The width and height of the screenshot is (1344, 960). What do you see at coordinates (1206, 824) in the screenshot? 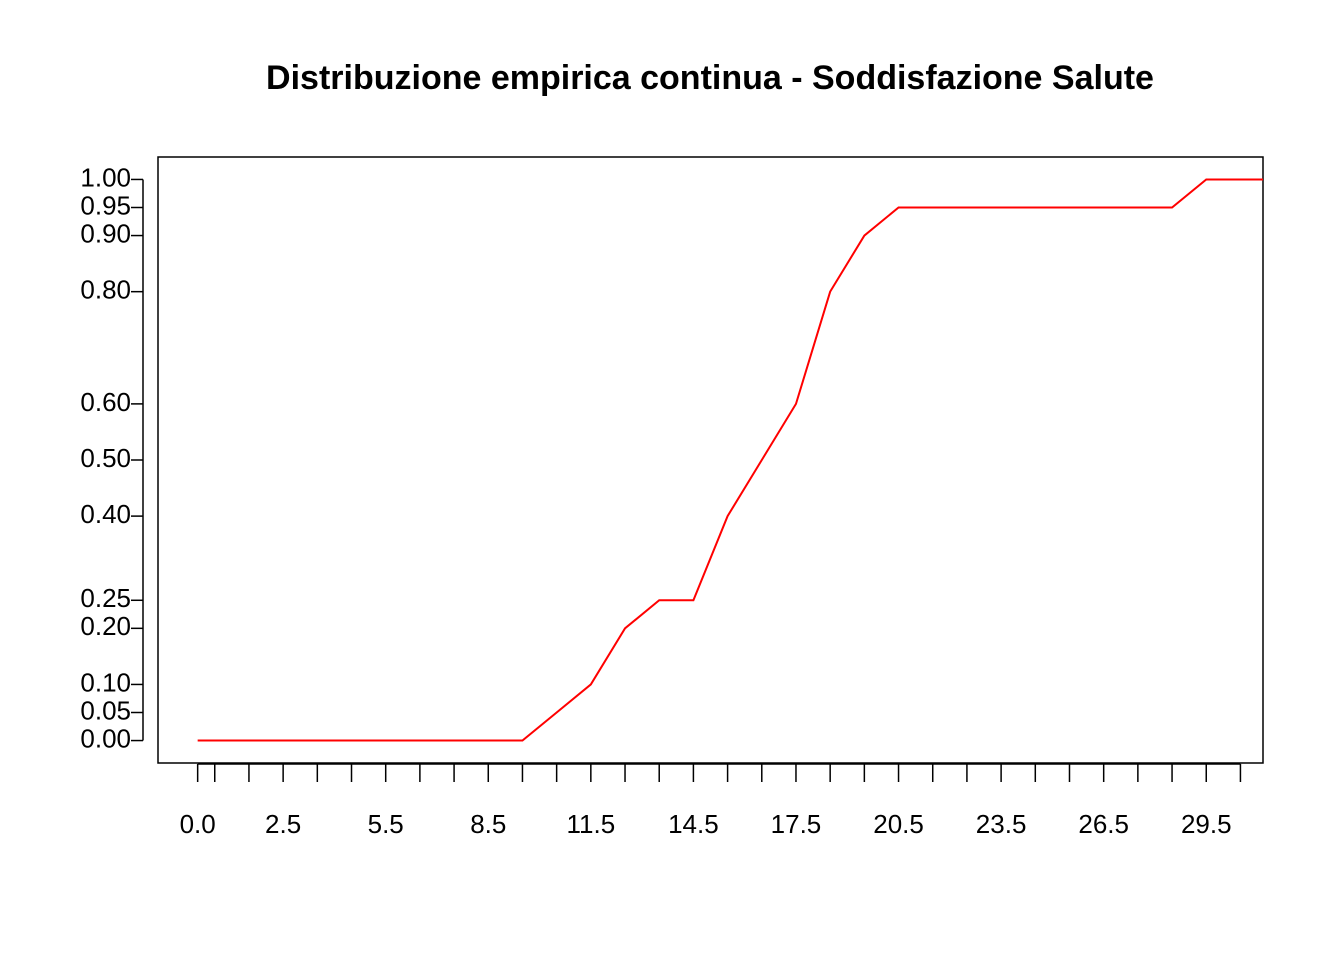
I see `x-tick-label: 29.5` at bounding box center [1206, 824].